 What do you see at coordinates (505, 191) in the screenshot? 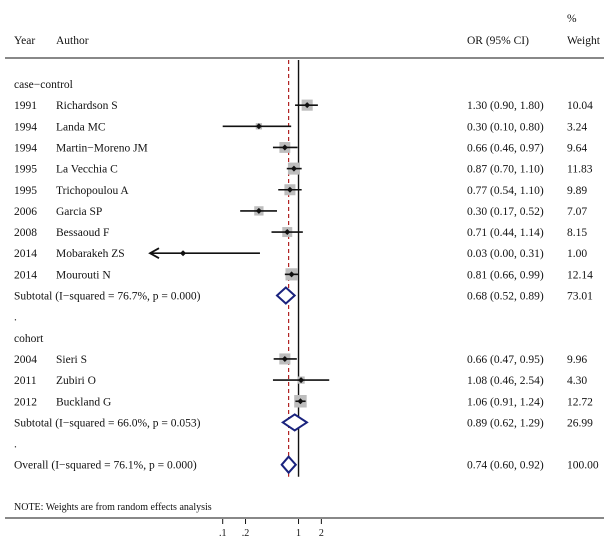
I see `study-or-ci: 0.77 (0.54, 1.10)` at bounding box center [505, 191].